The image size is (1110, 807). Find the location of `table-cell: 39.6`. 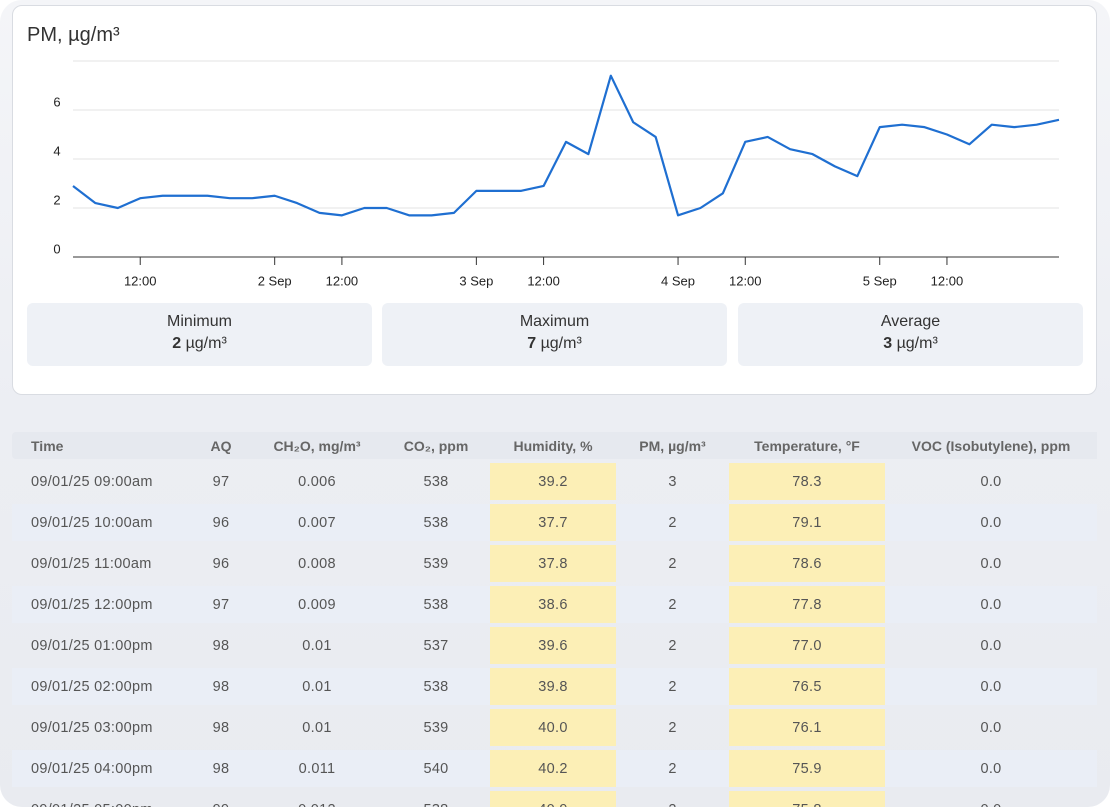

table-cell: 39.6 is located at coordinates (553, 645).